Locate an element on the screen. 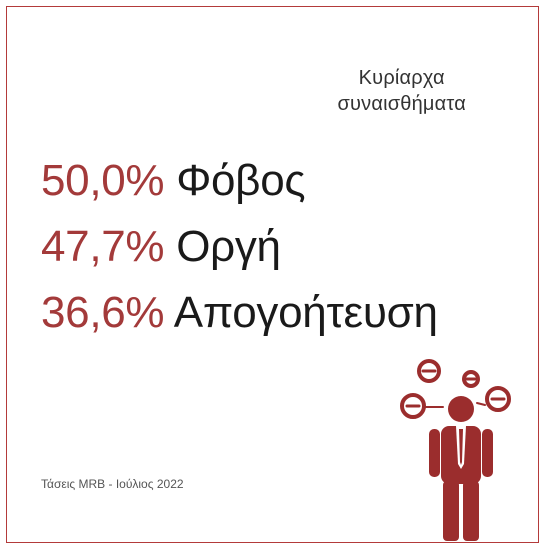  stat-label: Φόβος is located at coordinates (241, 180).